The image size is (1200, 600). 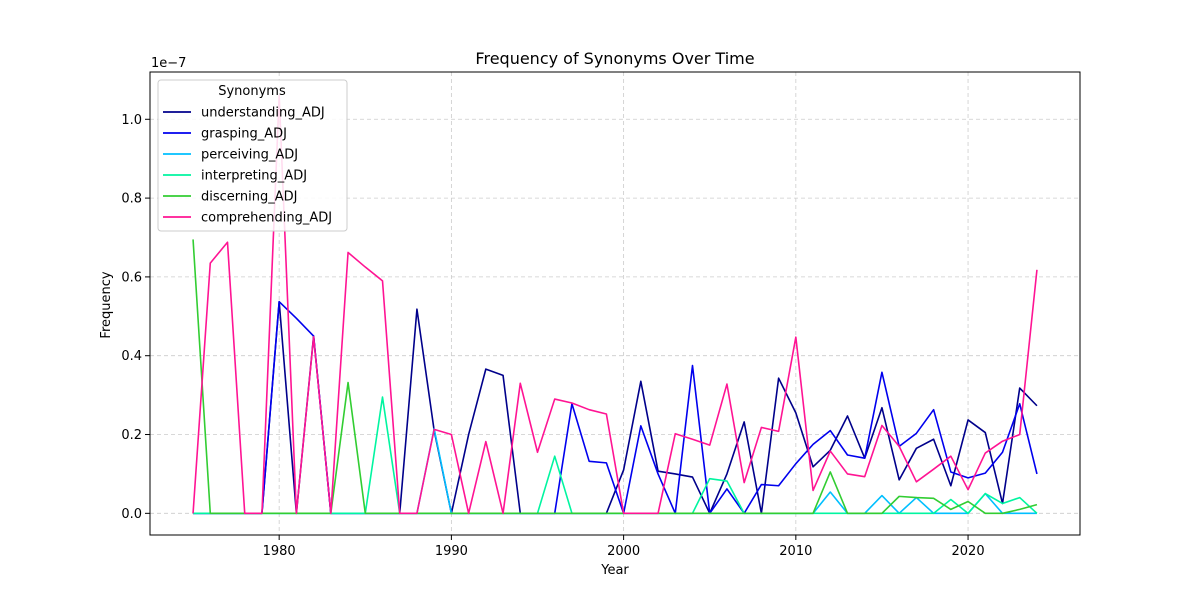 What do you see at coordinates (249, 197) in the screenshot?
I see `legend-label: discerning_ADJ` at bounding box center [249, 197].